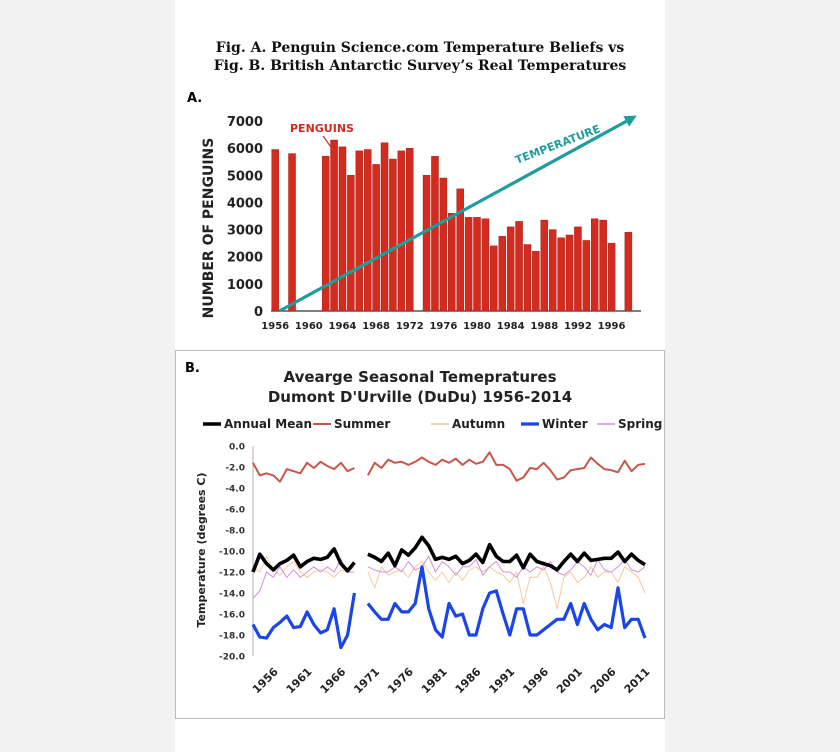  Describe the element at coordinates (235, 490) in the screenshot. I see `chart-b-y-tick-label: -4.0` at that location.